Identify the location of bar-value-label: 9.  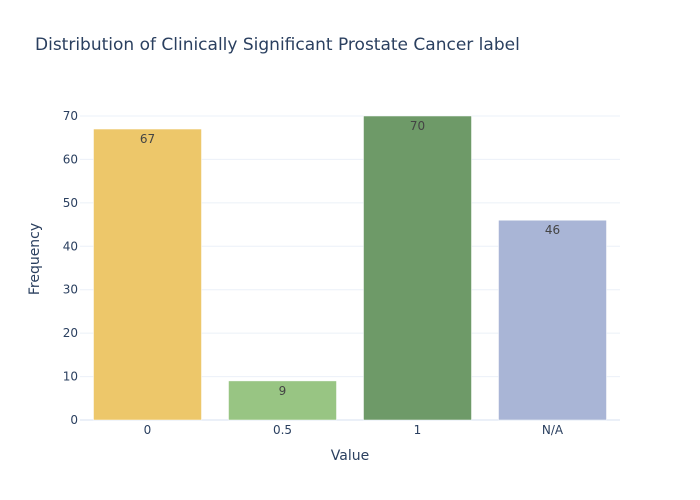
(283, 391).